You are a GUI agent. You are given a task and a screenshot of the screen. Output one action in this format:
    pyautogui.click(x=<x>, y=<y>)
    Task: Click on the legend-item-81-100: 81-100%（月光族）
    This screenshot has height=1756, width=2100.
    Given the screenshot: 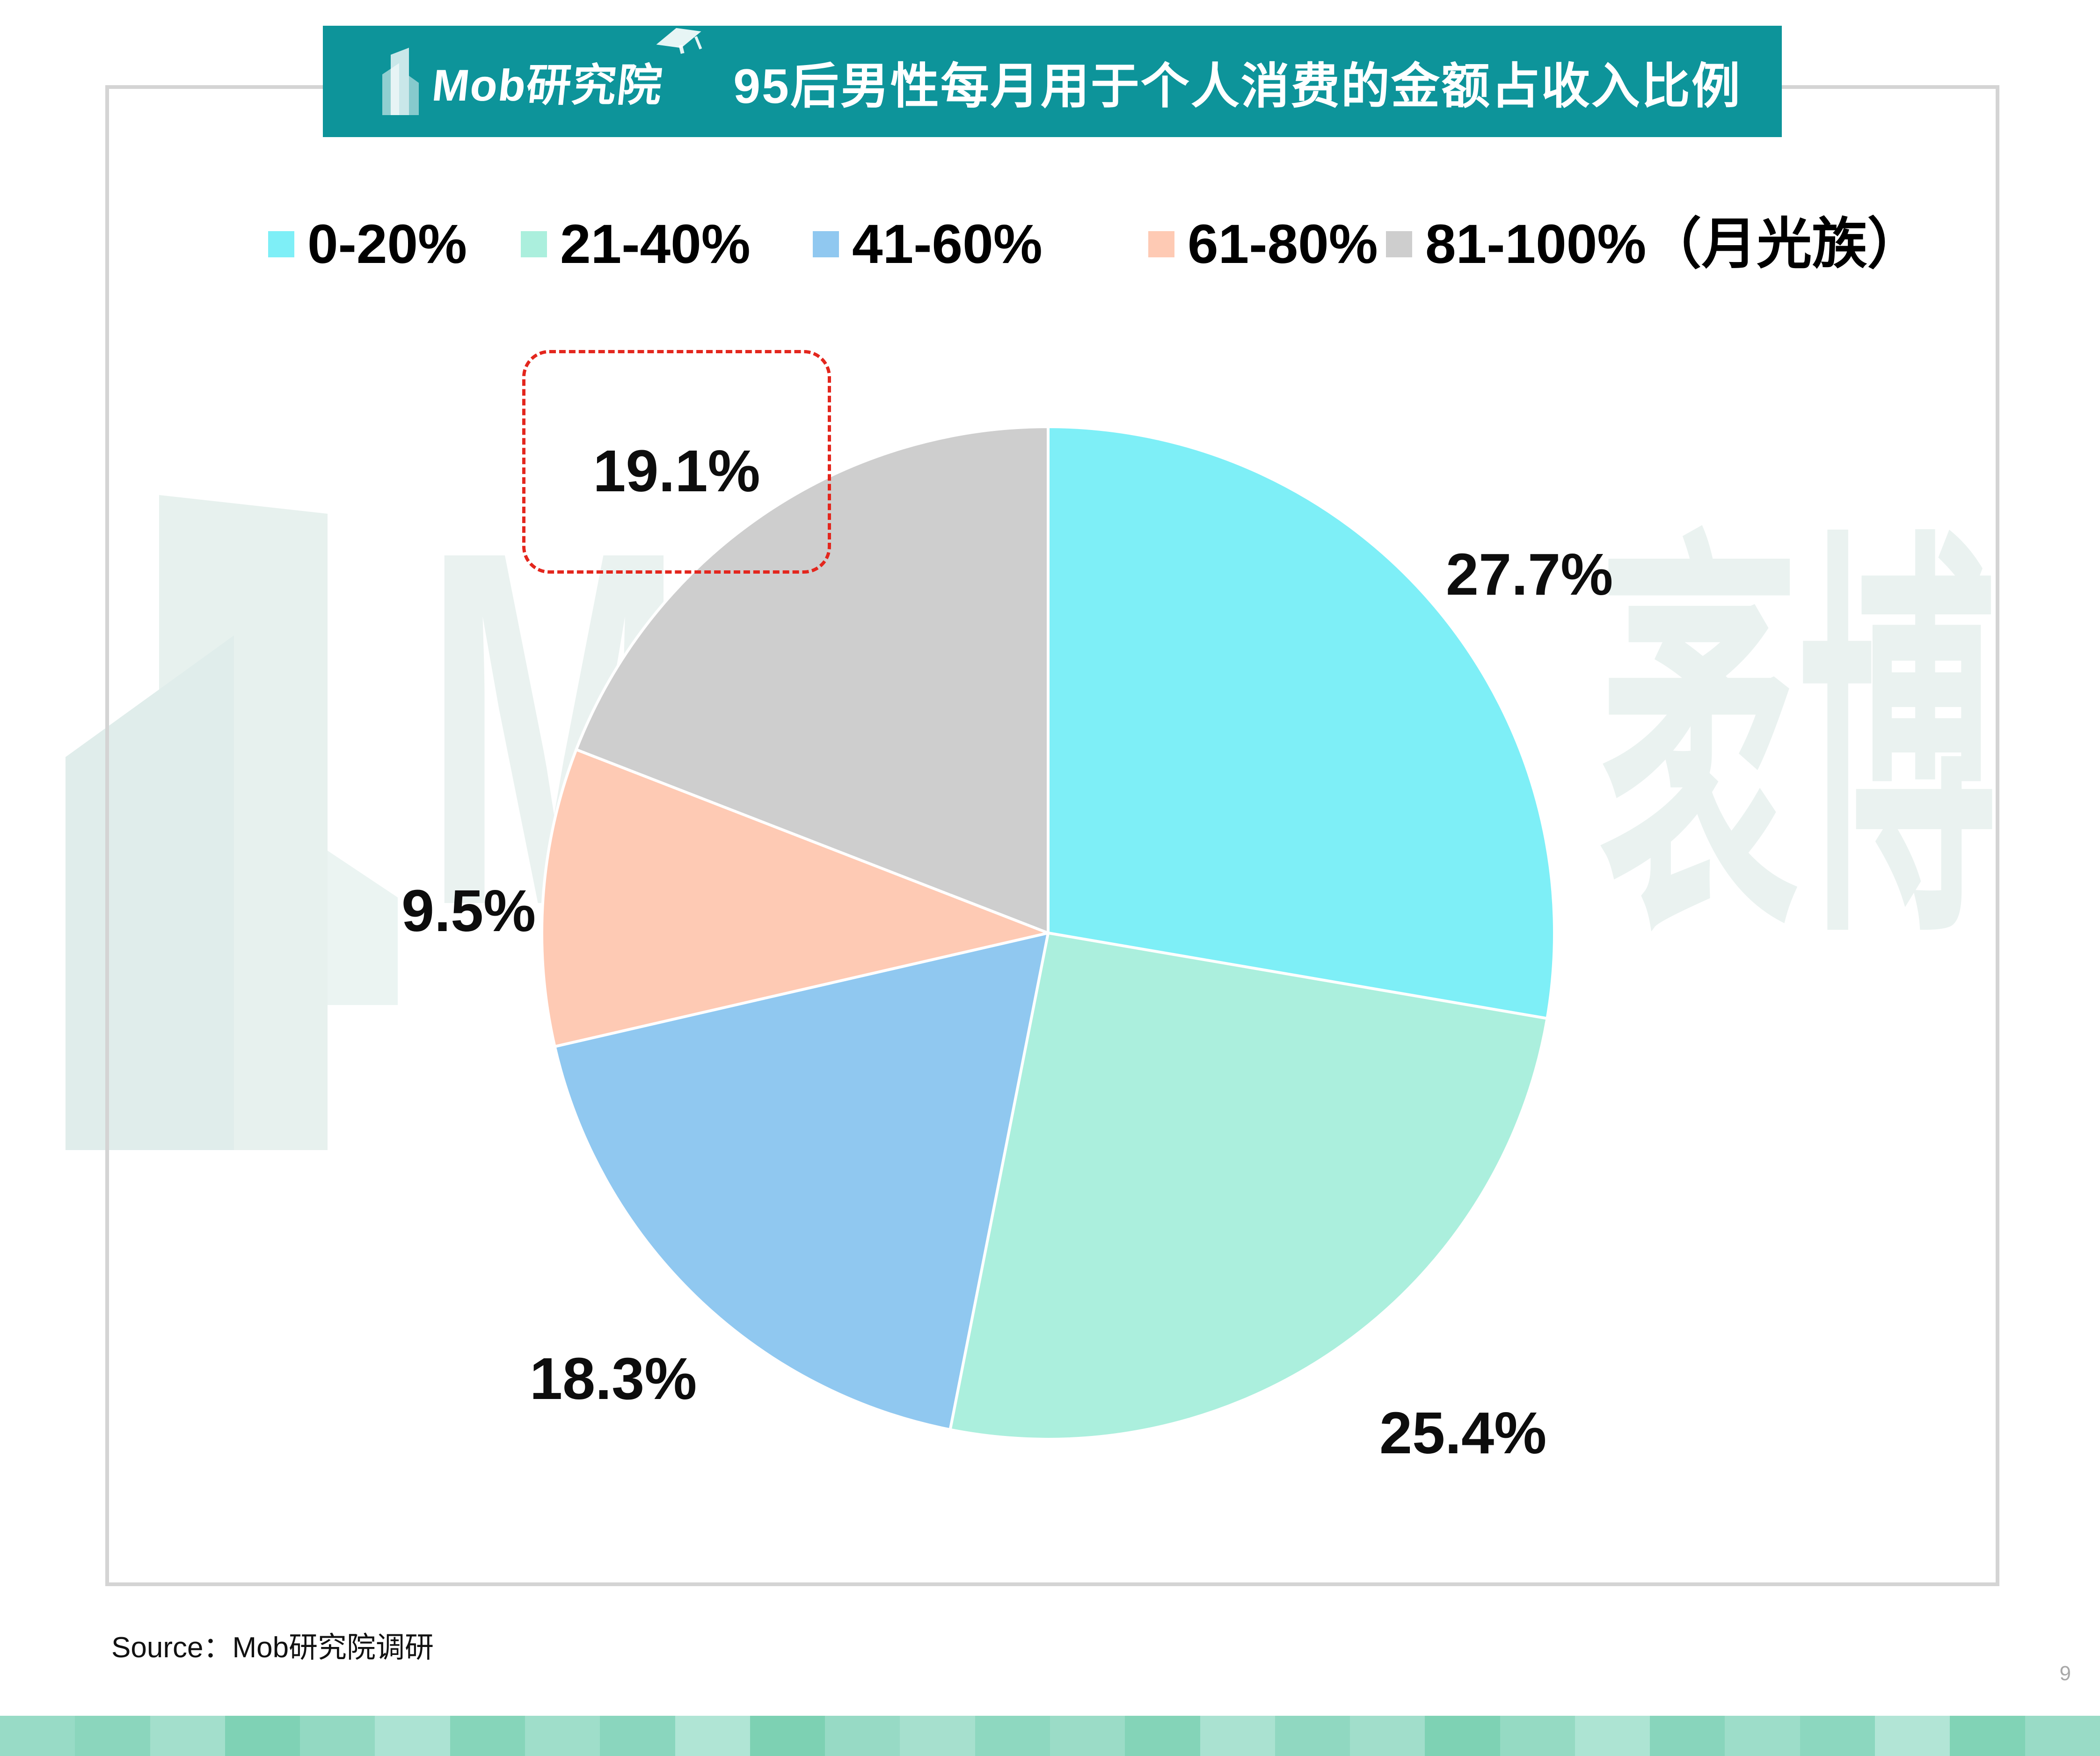 What is the action you would take?
    pyautogui.click(x=1654, y=244)
    